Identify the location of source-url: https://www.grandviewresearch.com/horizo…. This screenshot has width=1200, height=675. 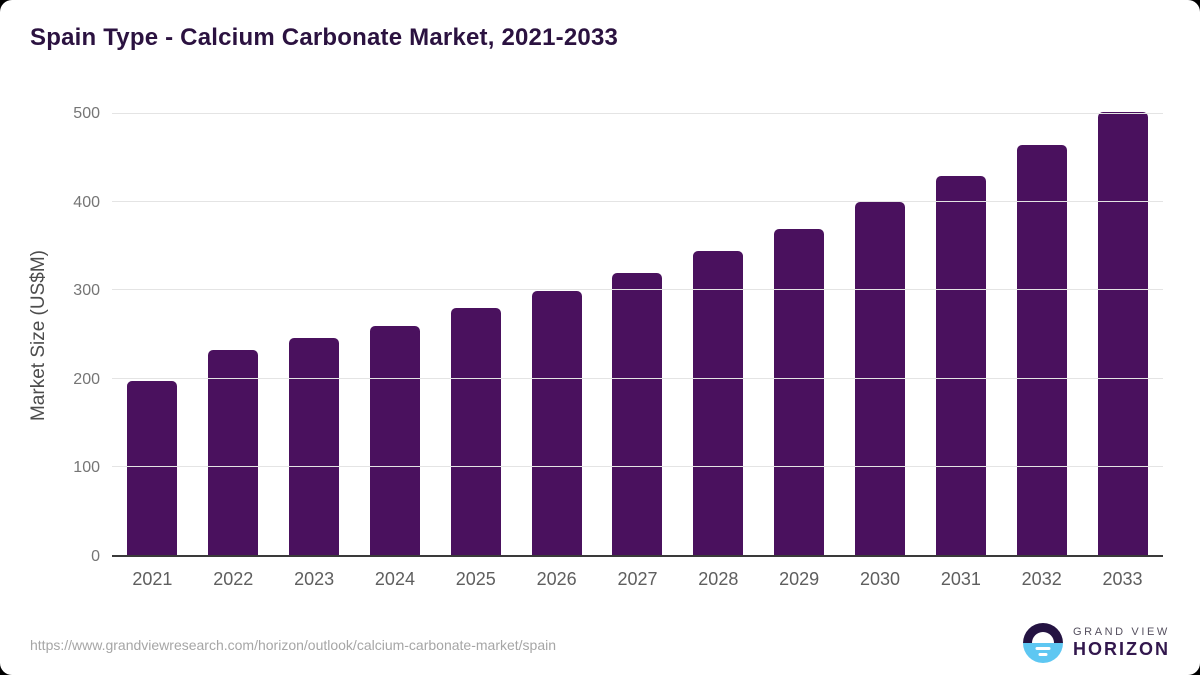
(293, 645).